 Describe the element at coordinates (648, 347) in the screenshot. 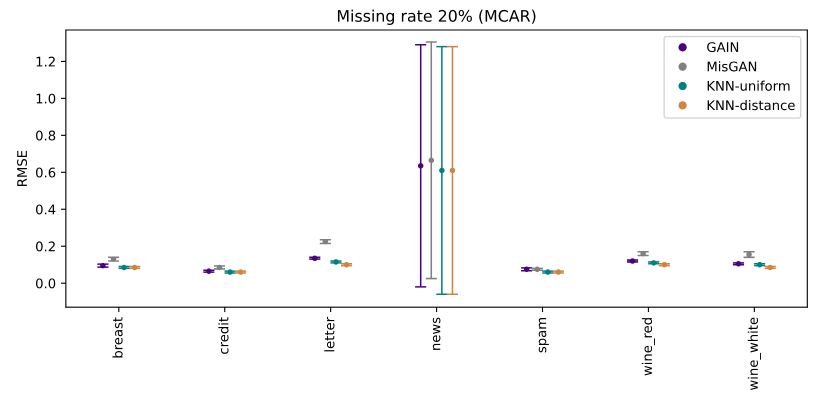

I see `x-tick-label: wine_red` at that location.